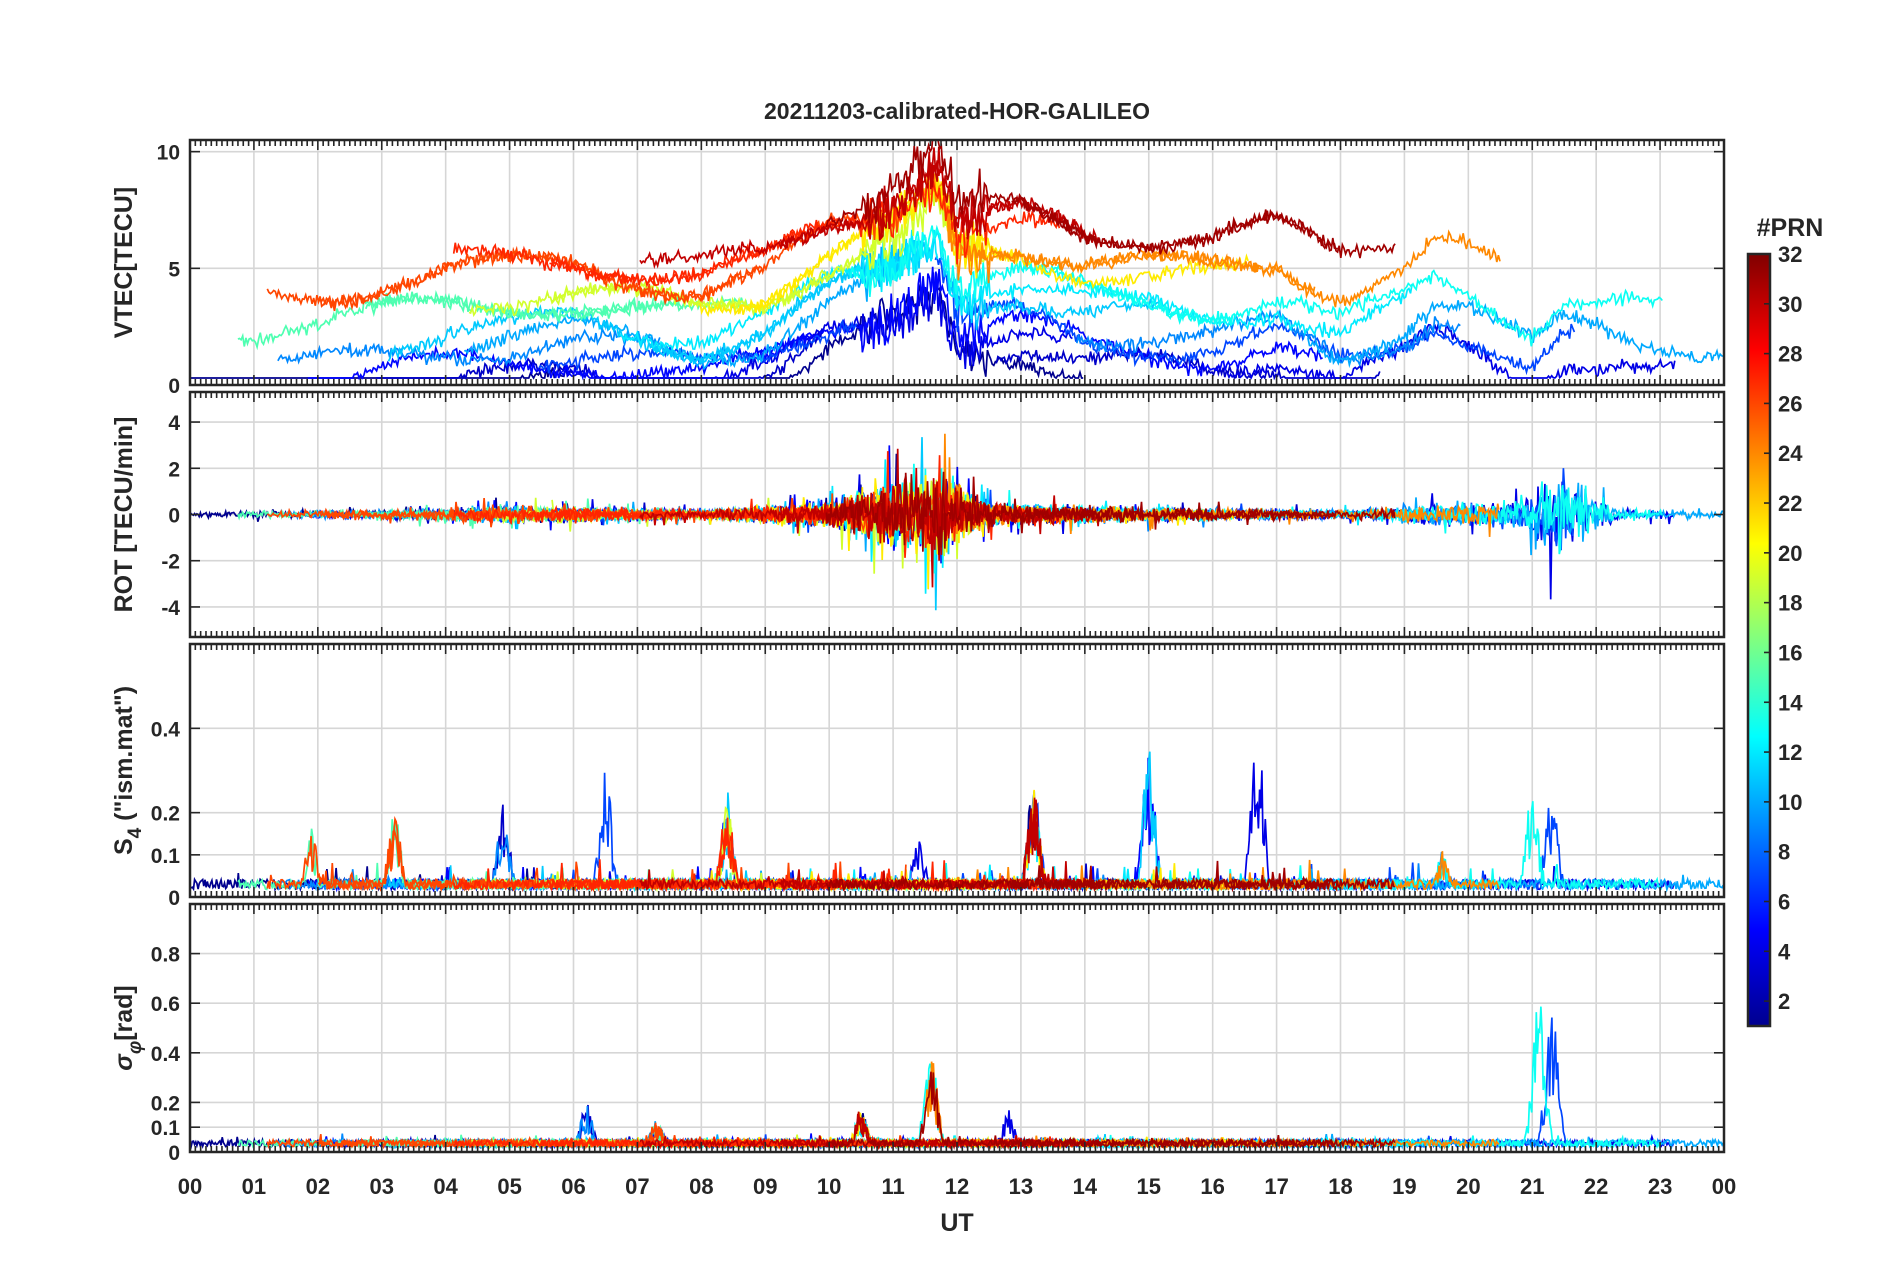  I want to click on x-tick-label: 10, so click(829, 1186).